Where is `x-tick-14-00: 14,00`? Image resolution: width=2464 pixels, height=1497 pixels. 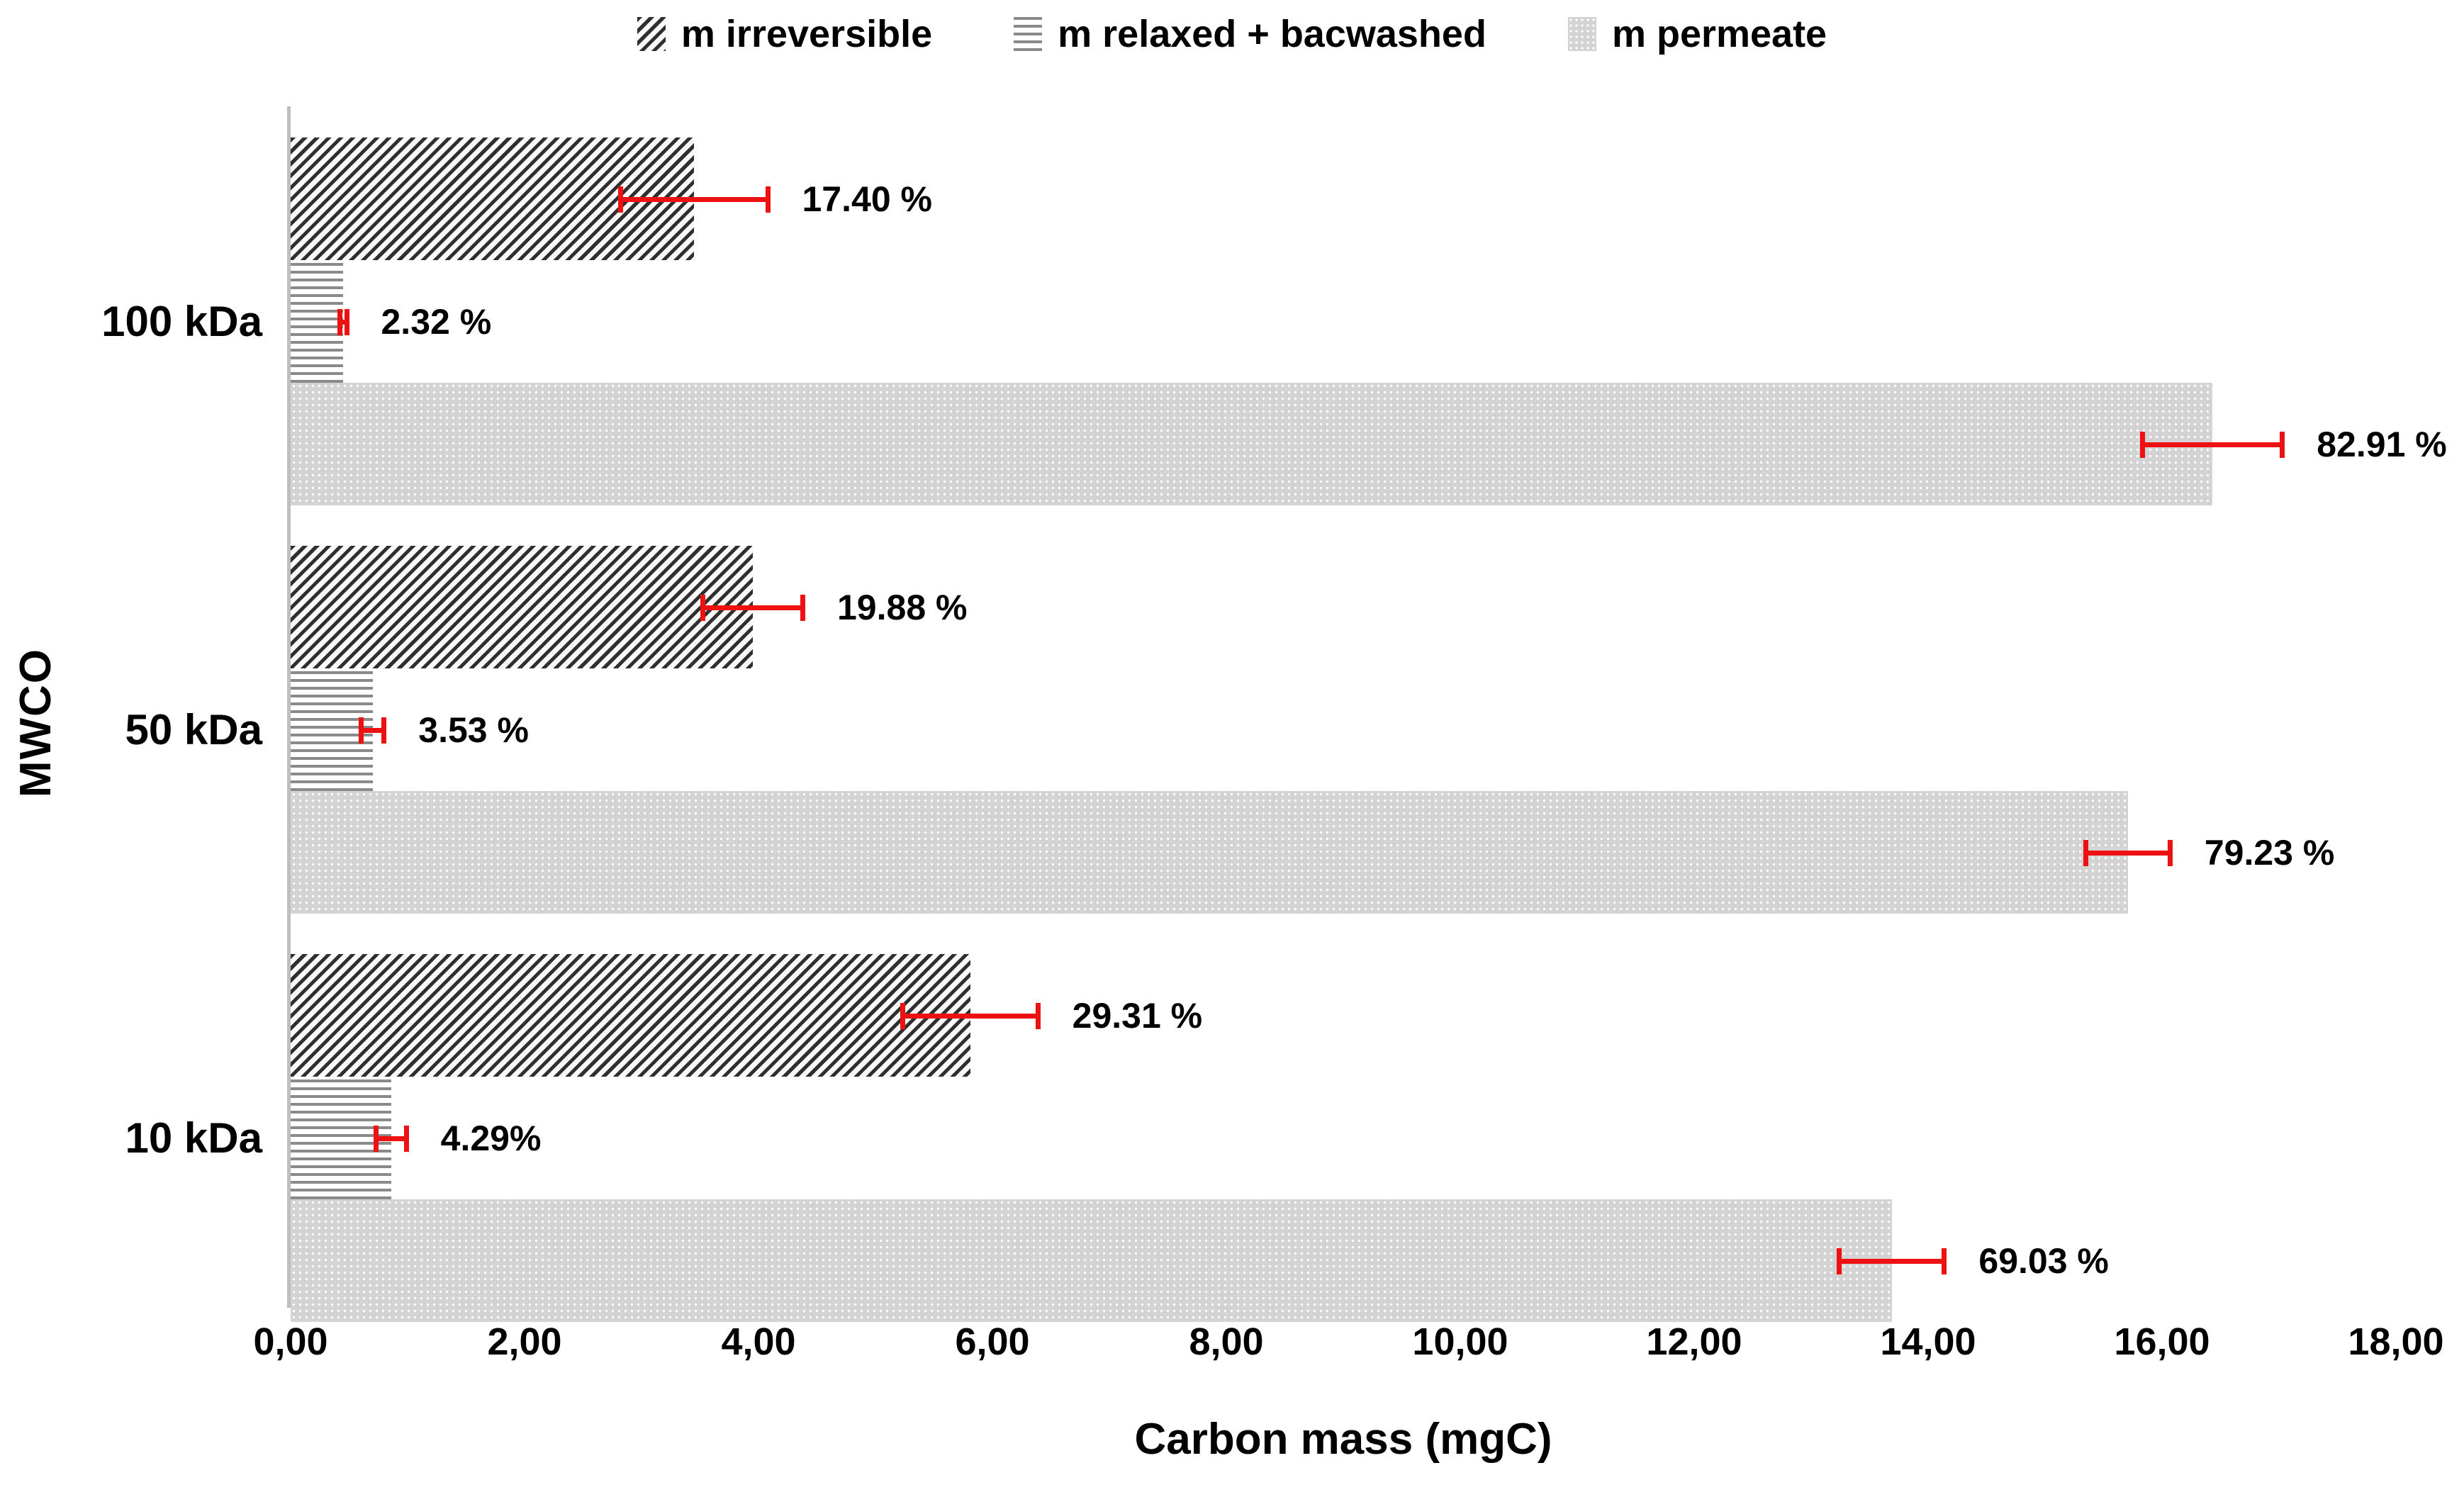 x-tick-14-00: 14,00 is located at coordinates (1928, 1342).